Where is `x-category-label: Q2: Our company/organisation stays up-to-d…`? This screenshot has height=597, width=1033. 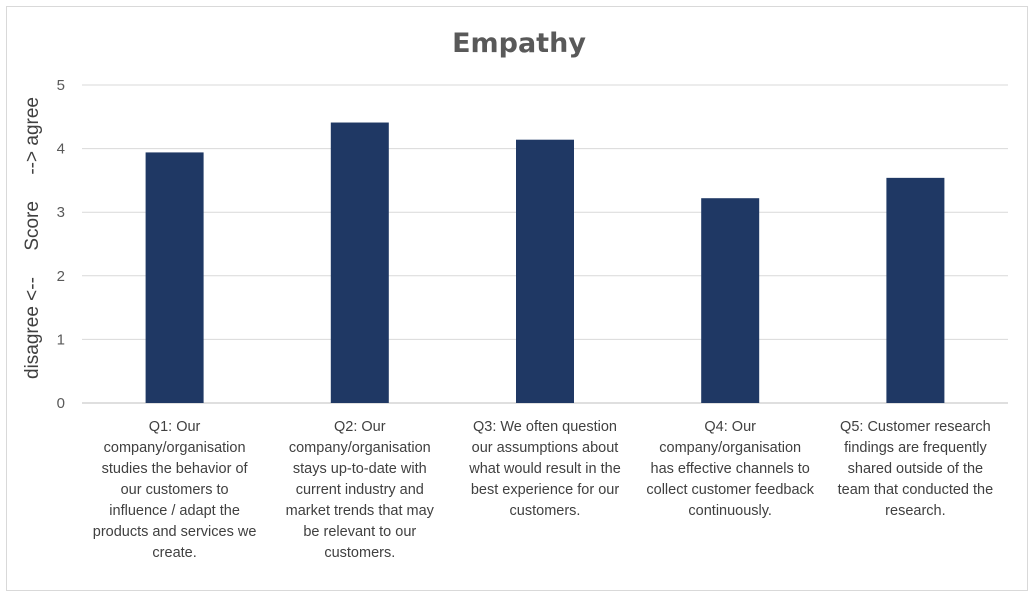 x-category-label: Q2: Our company/organisation stays up-to-d… is located at coordinates (360, 490).